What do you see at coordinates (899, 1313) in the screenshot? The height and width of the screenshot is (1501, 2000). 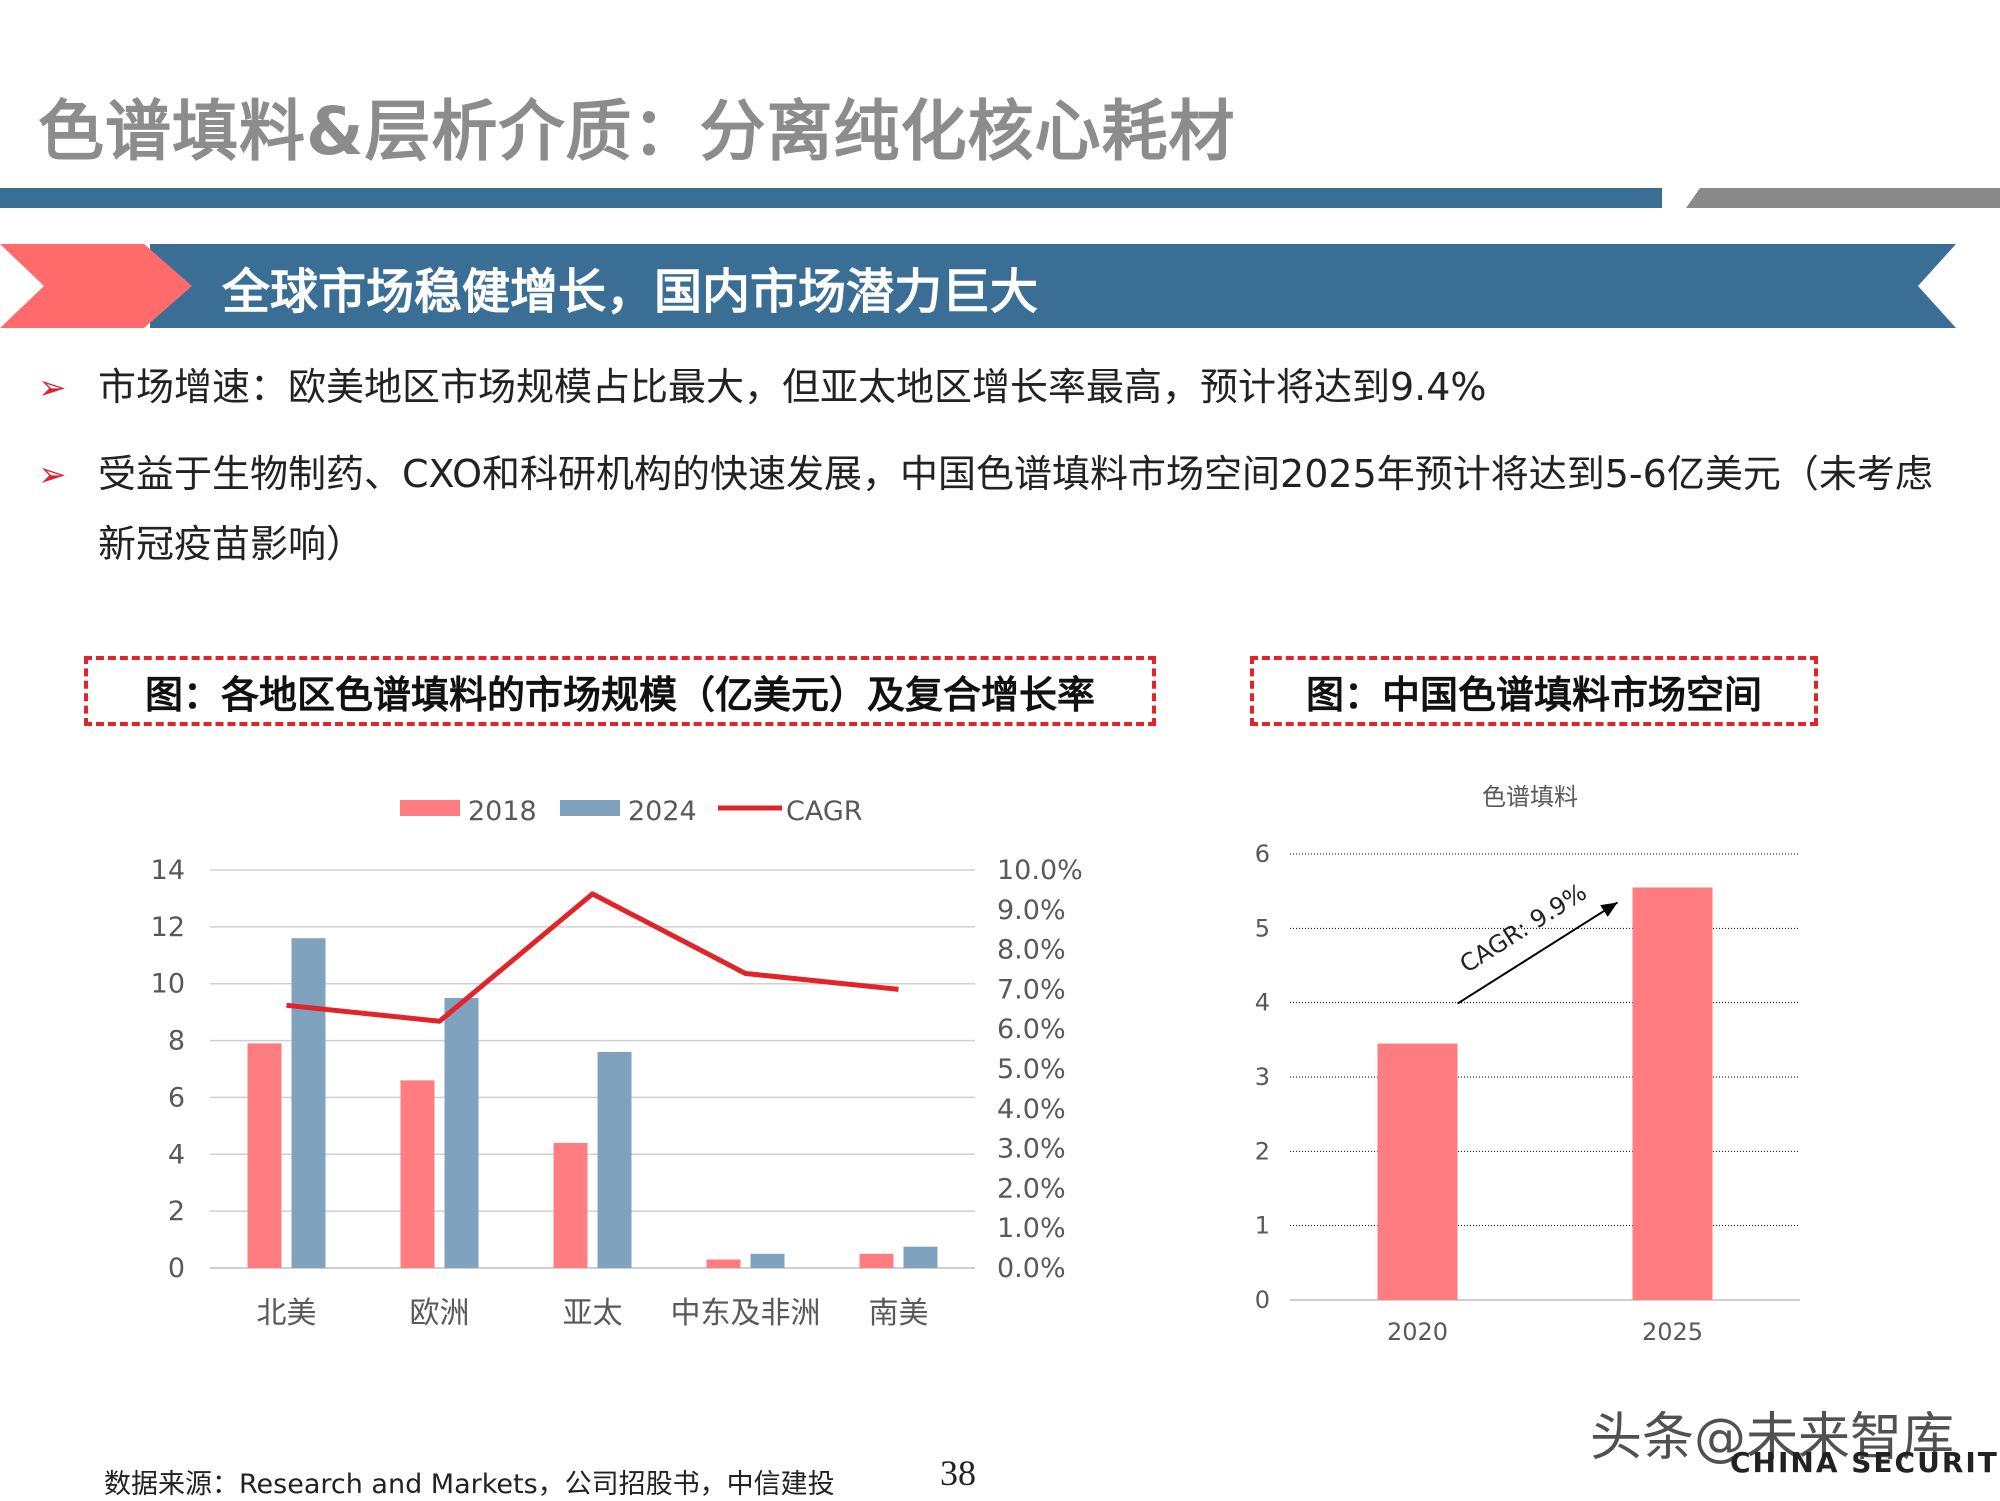 I see `x-category-label: 南美` at bounding box center [899, 1313].